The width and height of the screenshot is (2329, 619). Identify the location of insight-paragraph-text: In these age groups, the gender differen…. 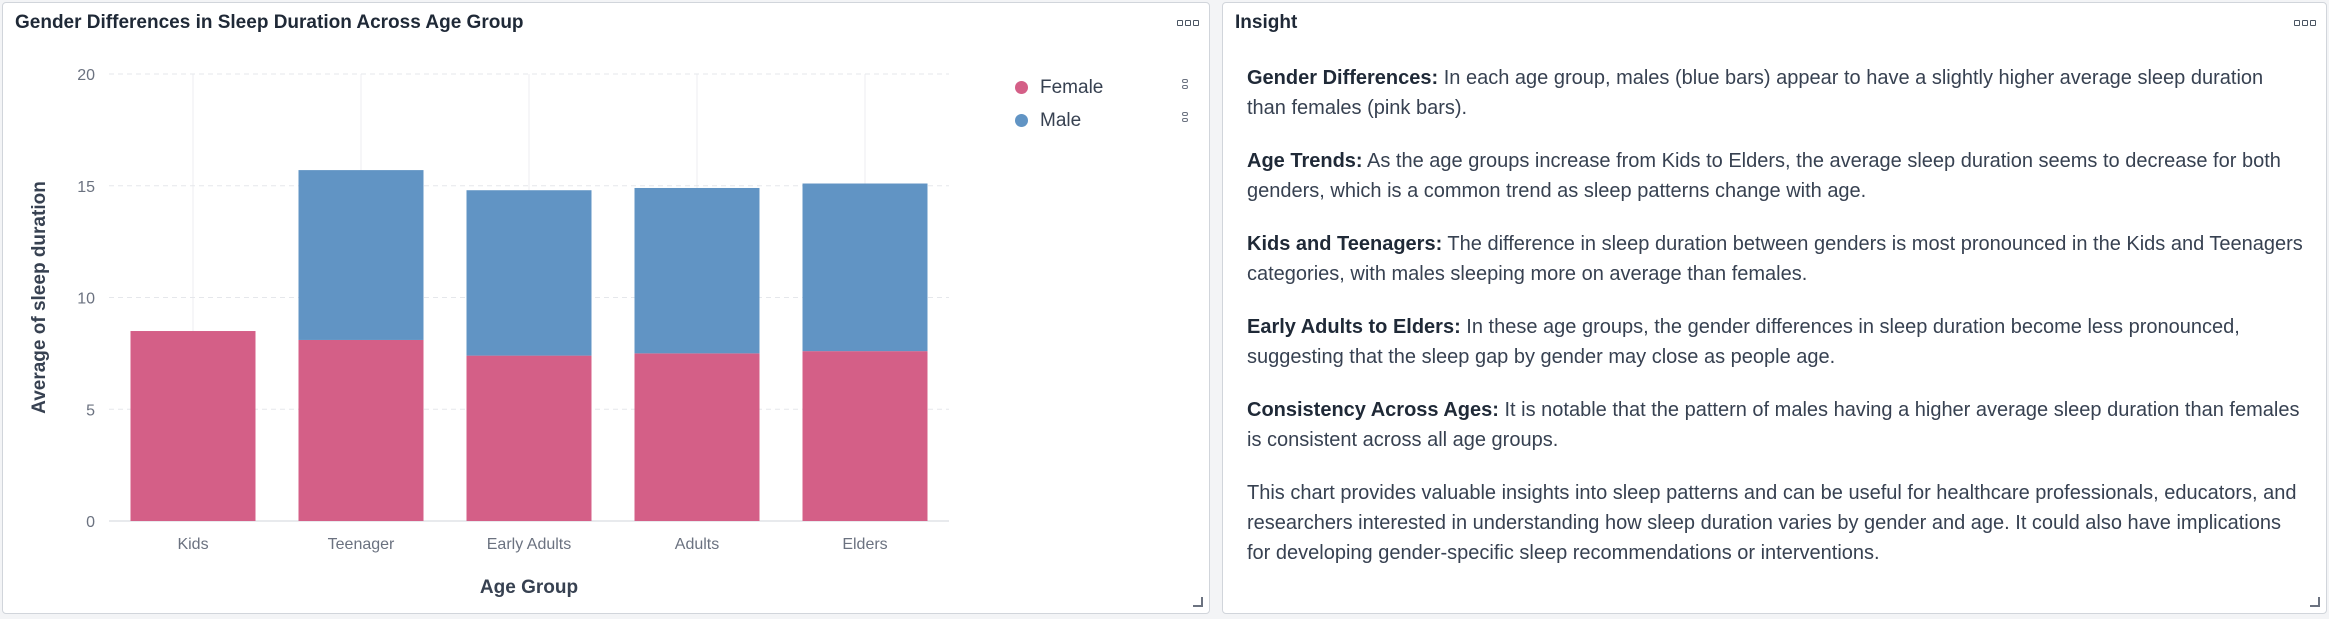
(1743, 342).